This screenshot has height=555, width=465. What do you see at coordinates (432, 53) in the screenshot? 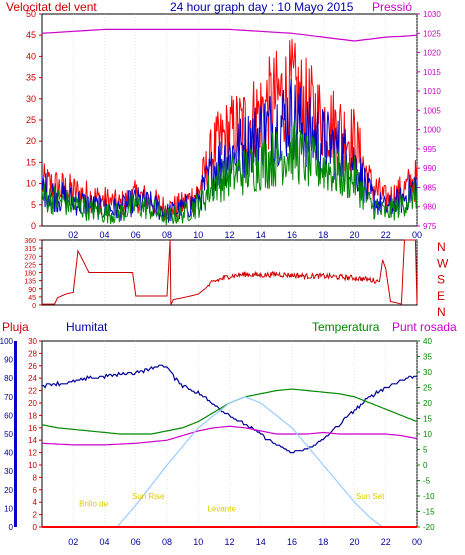
I see `pressure-tick-label: 1020` at bounding box center [432, 53].